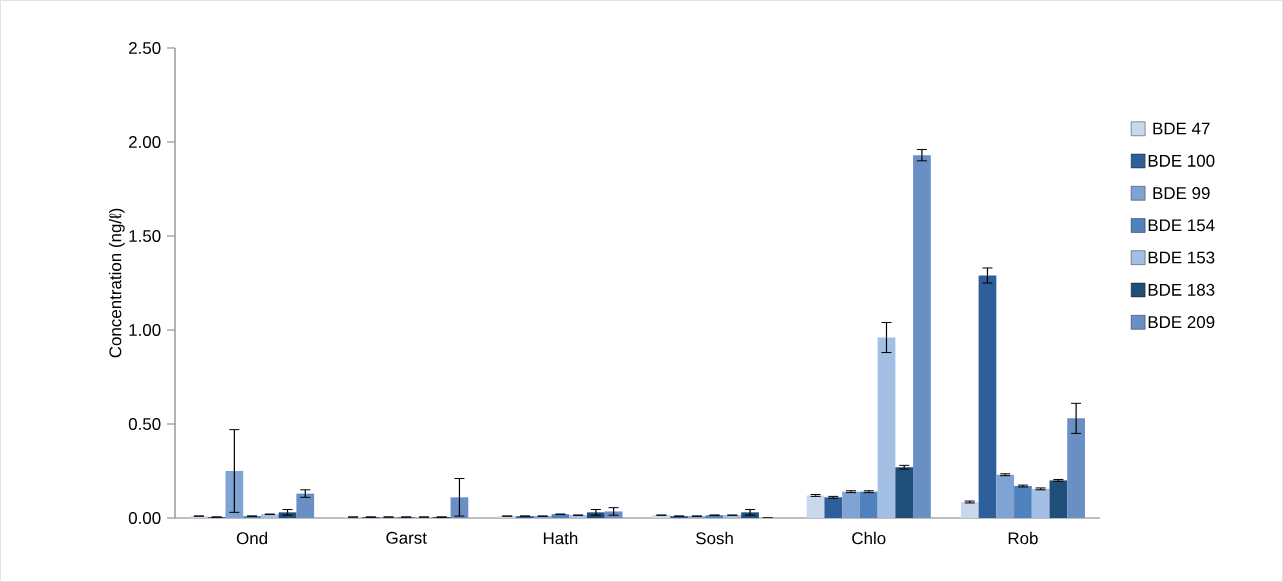 This screenshot has width=1283, height=582. What do you see at coordinates (145, 330) in the screenshot?
I see `y-tick-label: 1.00` at bounding box center [145, 330].